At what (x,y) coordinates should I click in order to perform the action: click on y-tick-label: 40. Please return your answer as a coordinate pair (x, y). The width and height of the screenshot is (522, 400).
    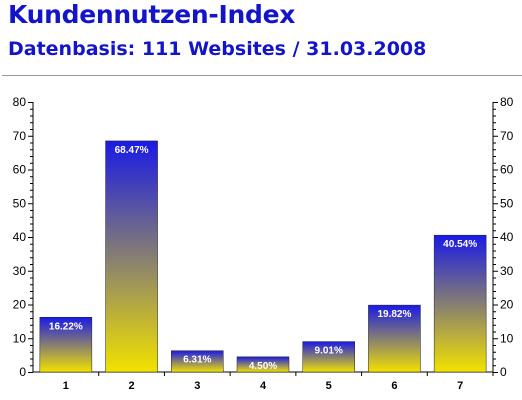
    Looking at the image, I should click on (20, 237).